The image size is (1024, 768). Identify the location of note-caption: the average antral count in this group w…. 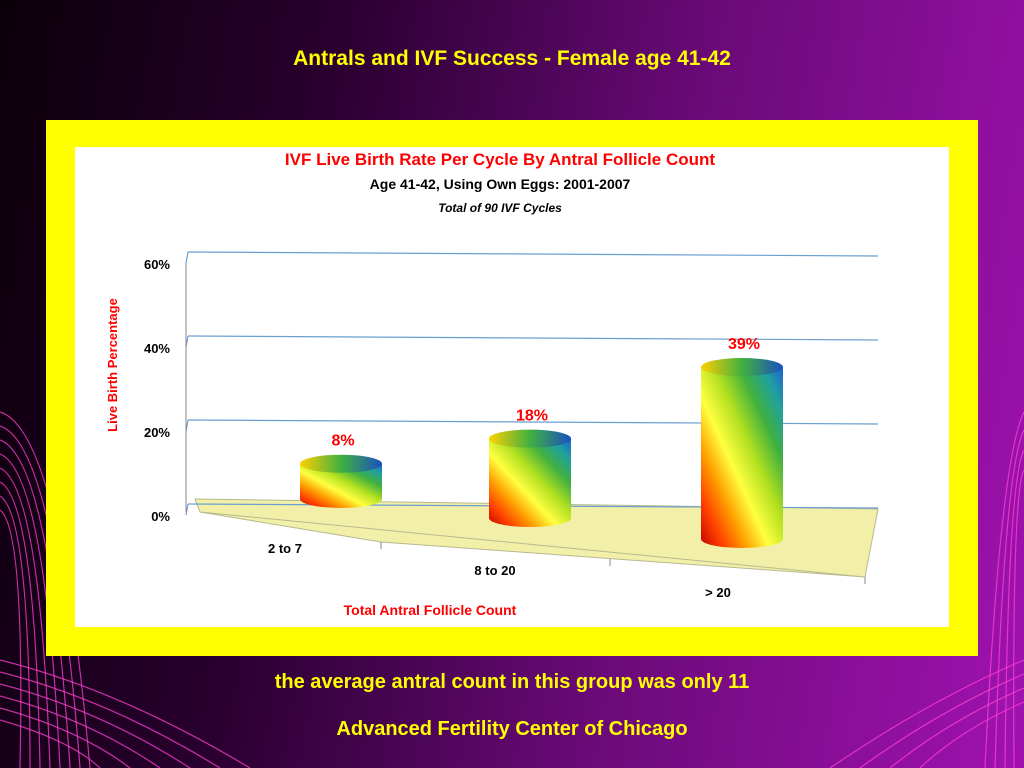
(512, 682).